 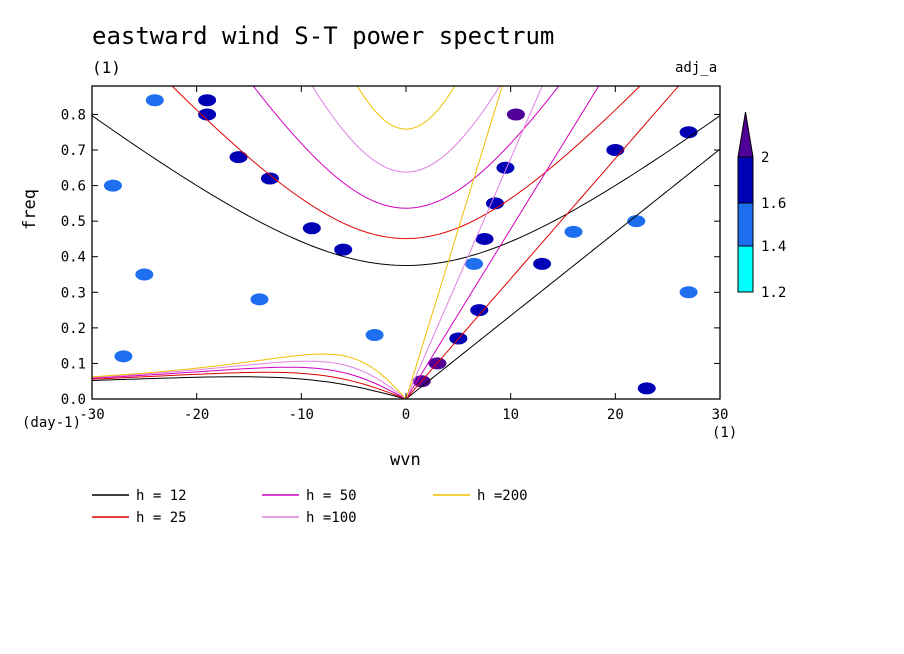 I want to click on legend-label: h = 25, so click(x=161, y=518).